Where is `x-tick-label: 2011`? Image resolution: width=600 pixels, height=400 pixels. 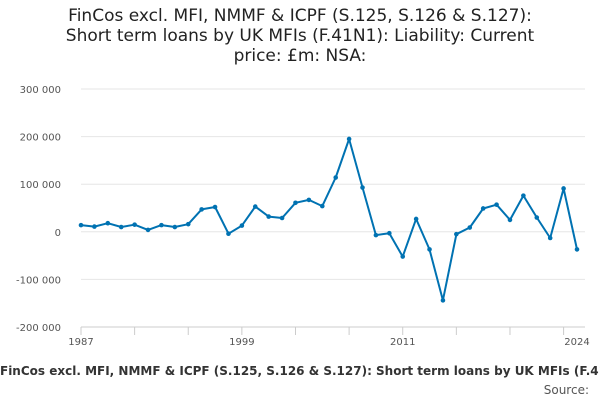 x-tick-label: 2011 is located at coordinates (402, 342).